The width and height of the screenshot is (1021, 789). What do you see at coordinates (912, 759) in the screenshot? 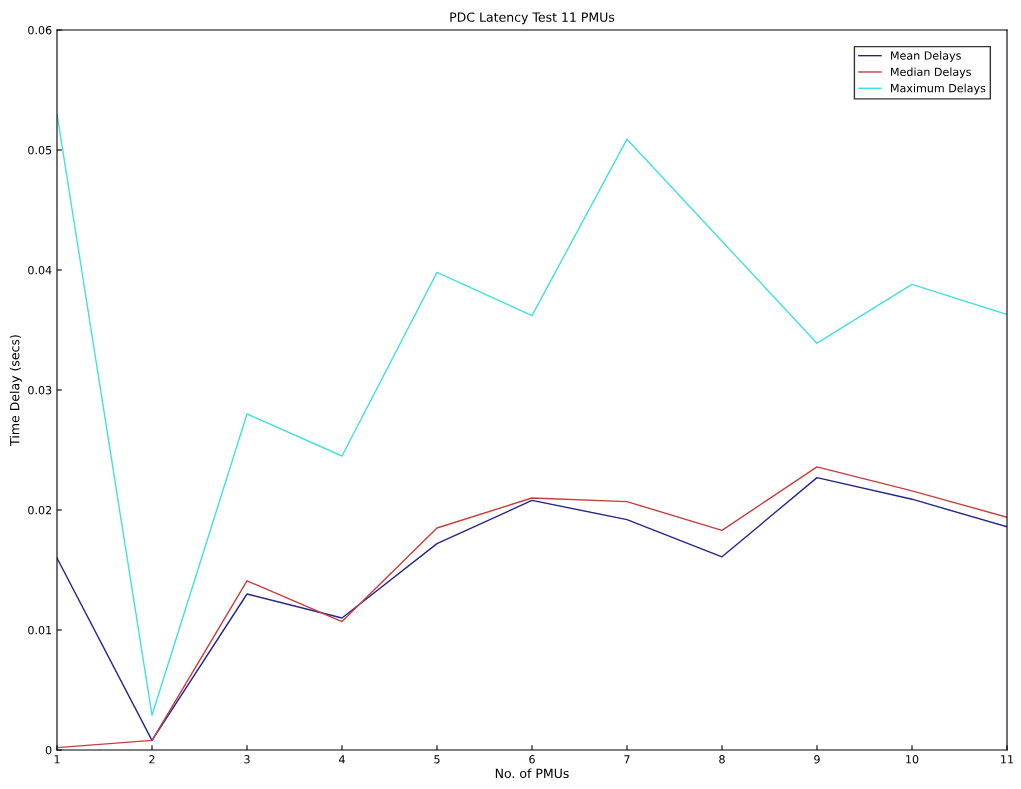
I see `x-tick-label: 10` at bounding box center [912, 759].